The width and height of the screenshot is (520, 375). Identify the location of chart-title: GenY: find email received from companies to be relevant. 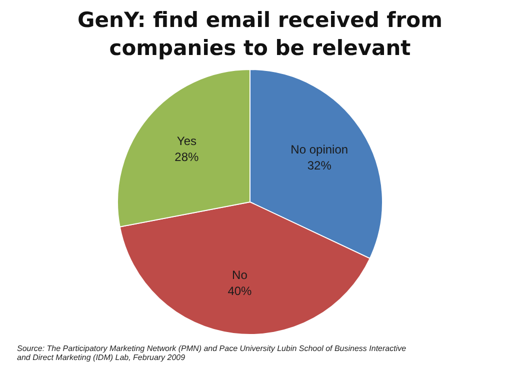
(260, 34).